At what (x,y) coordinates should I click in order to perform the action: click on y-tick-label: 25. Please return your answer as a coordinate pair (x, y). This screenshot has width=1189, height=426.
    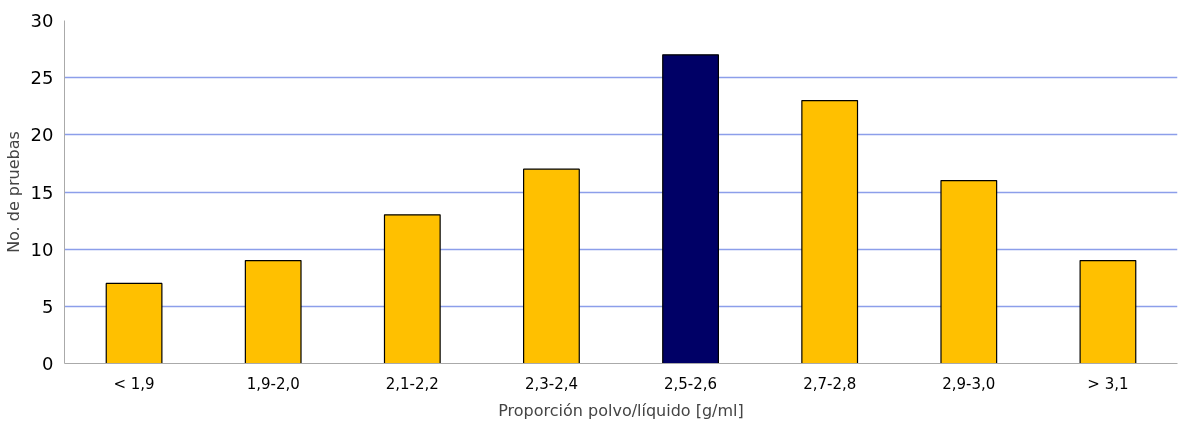
    Looking at the image, I should click on (42, 78).